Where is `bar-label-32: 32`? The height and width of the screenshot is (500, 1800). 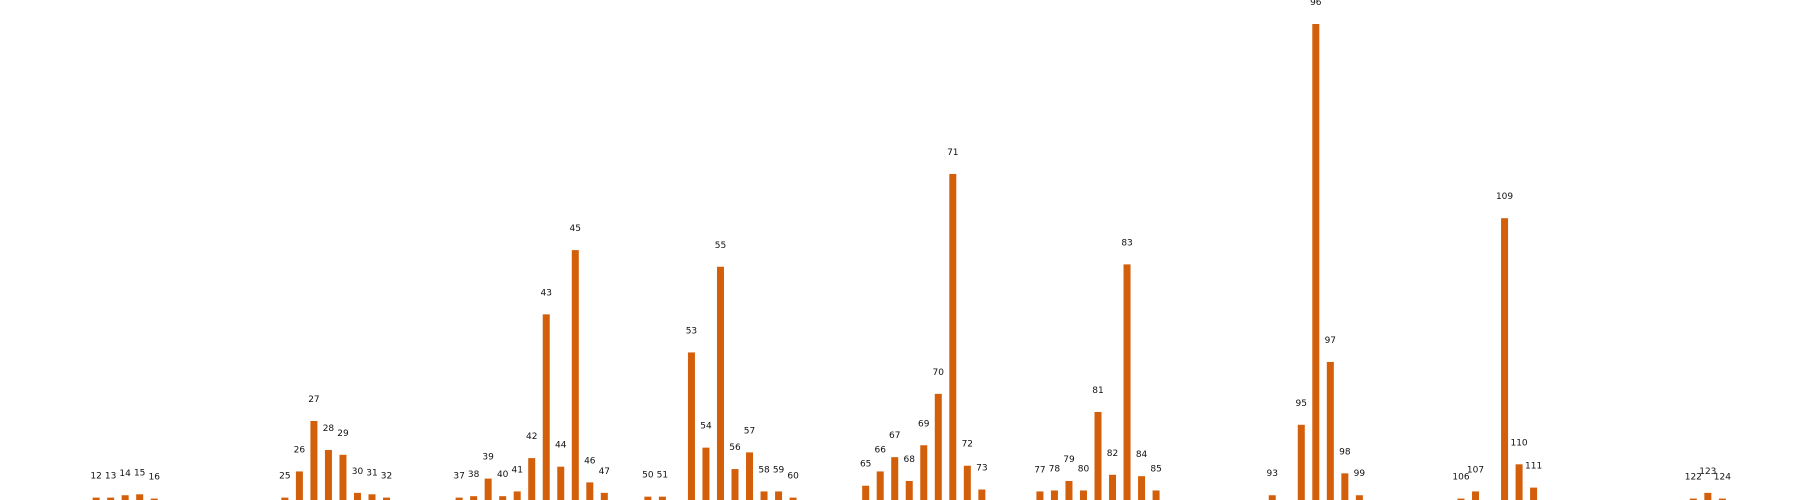 bar-label-32: 32 is located at coordinates (386, 477).